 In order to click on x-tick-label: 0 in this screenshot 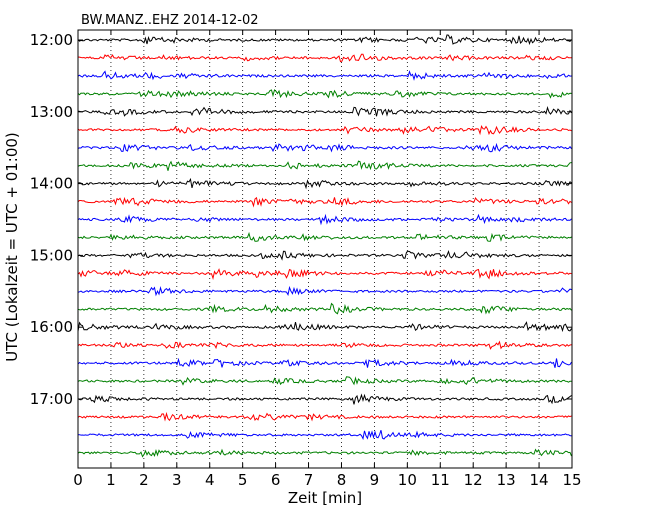, I will do `click(78, 480)`.